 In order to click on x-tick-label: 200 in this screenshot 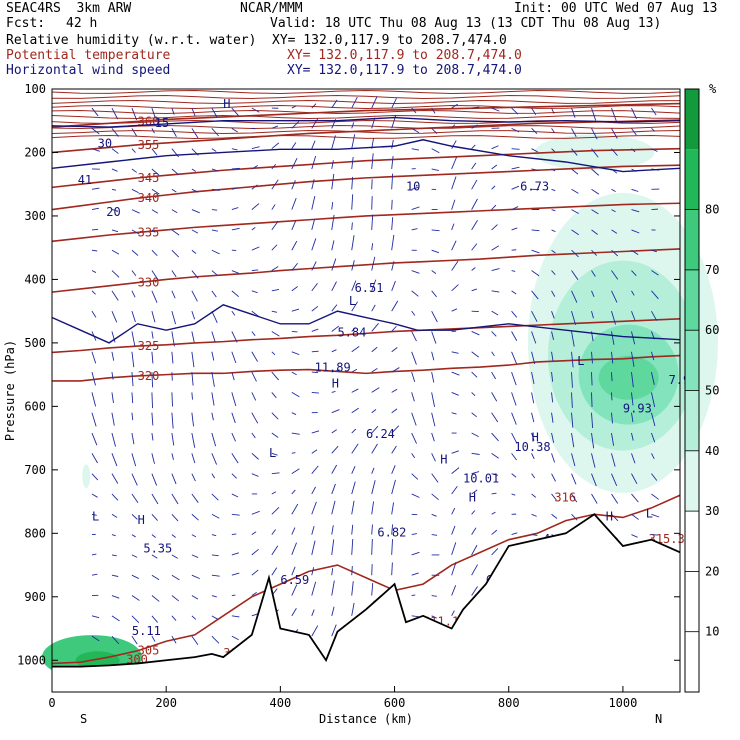, I will do `click(166, 703)`.